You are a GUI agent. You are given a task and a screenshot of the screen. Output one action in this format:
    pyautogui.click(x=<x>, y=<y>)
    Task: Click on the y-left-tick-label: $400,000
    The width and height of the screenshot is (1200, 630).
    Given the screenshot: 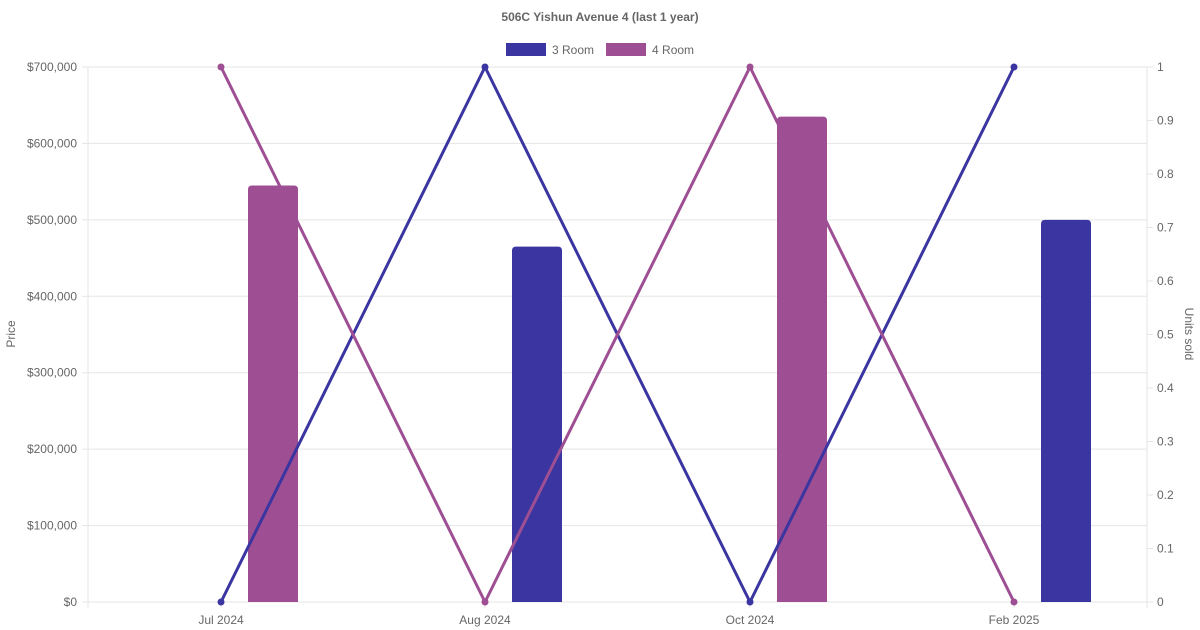 What is the action you would take?
    pyautogui.click(x=52, y=296)
    